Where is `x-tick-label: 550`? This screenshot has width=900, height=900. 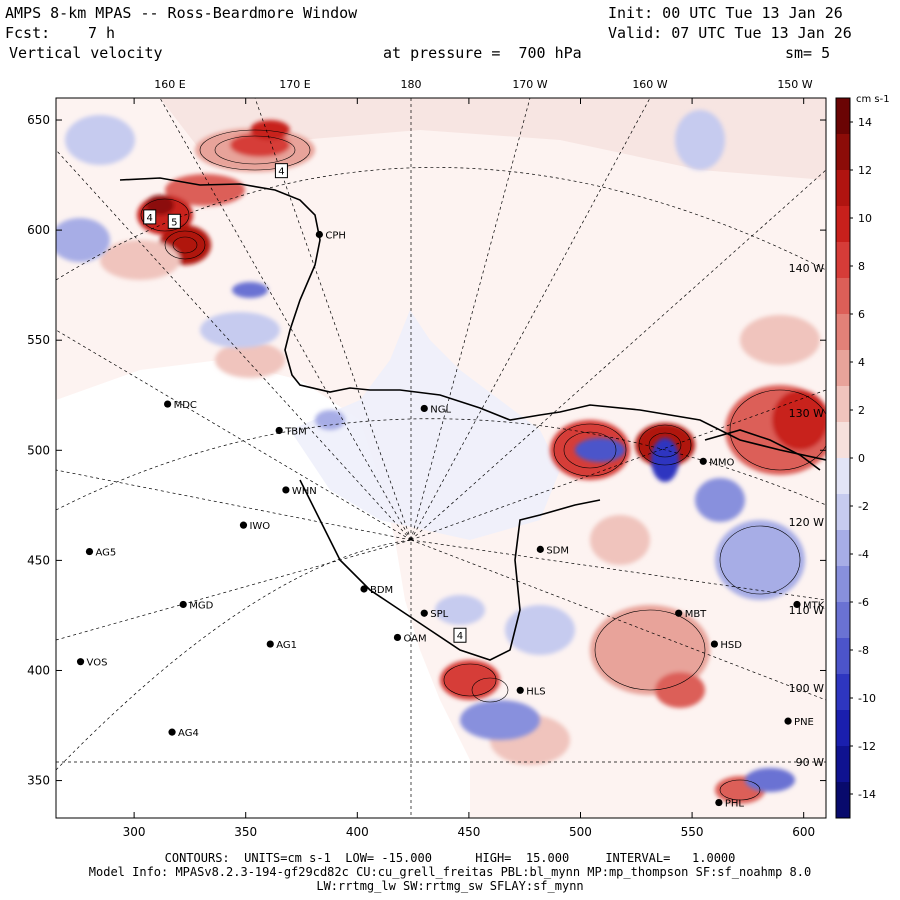 x-tick-label: 550 is located at coordinates (692, 832).